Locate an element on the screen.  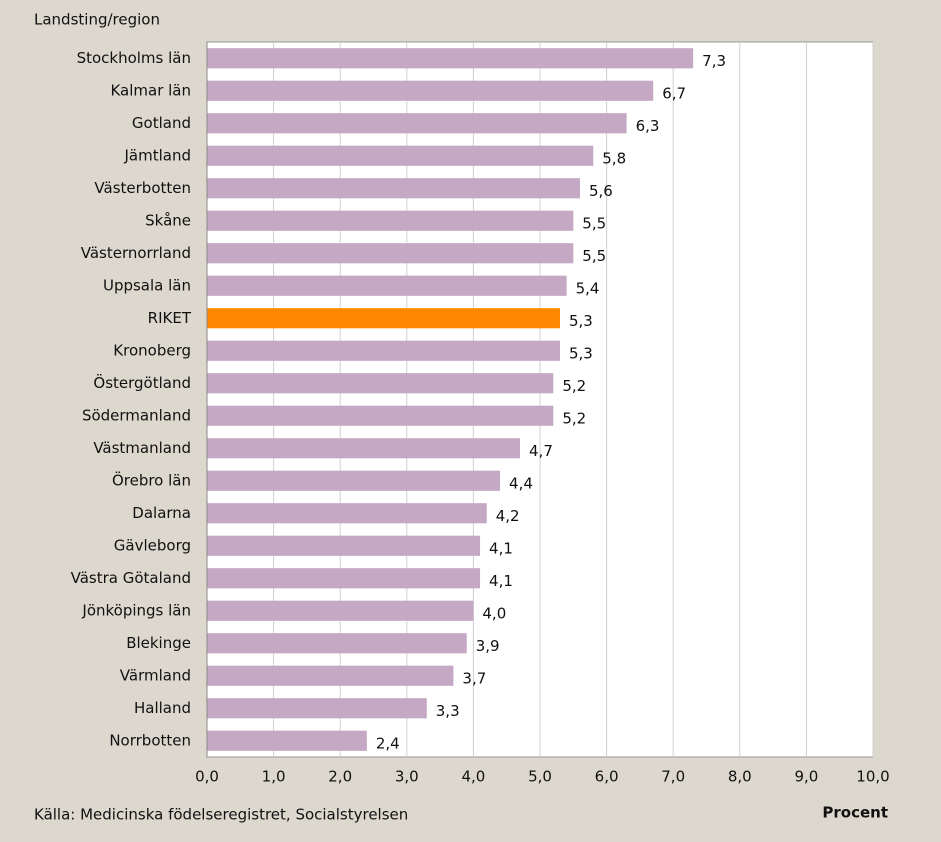
y-tick-label: Kronoberg is located at coordinates (152, 350).